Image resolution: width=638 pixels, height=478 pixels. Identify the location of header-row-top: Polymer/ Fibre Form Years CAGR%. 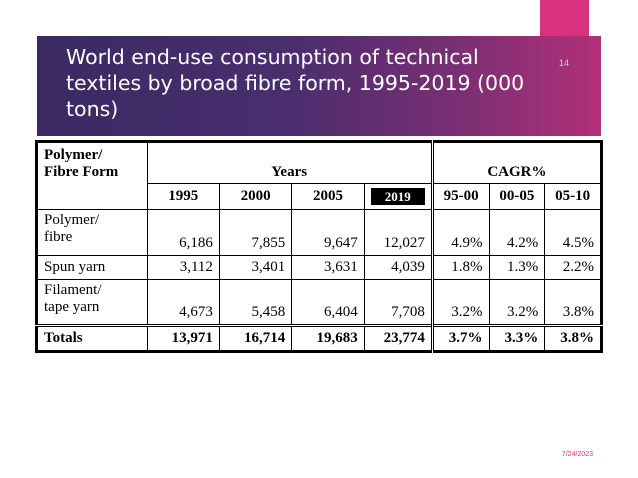
(319, 175).